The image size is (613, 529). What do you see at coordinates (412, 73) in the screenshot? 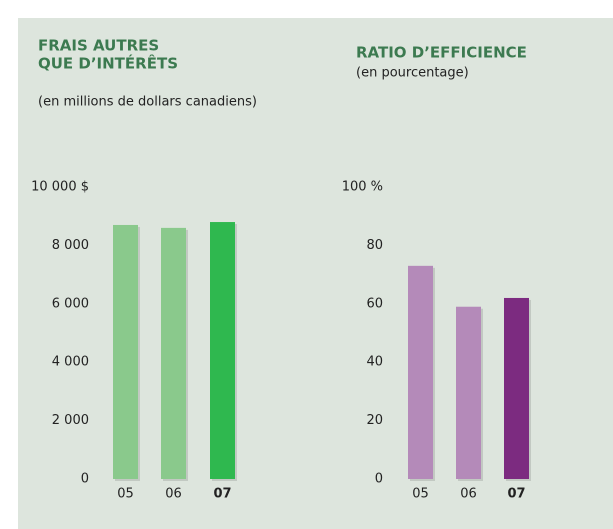
I see `chart-subtitle: (en pourcentage)` at bounding box center [412, 73].